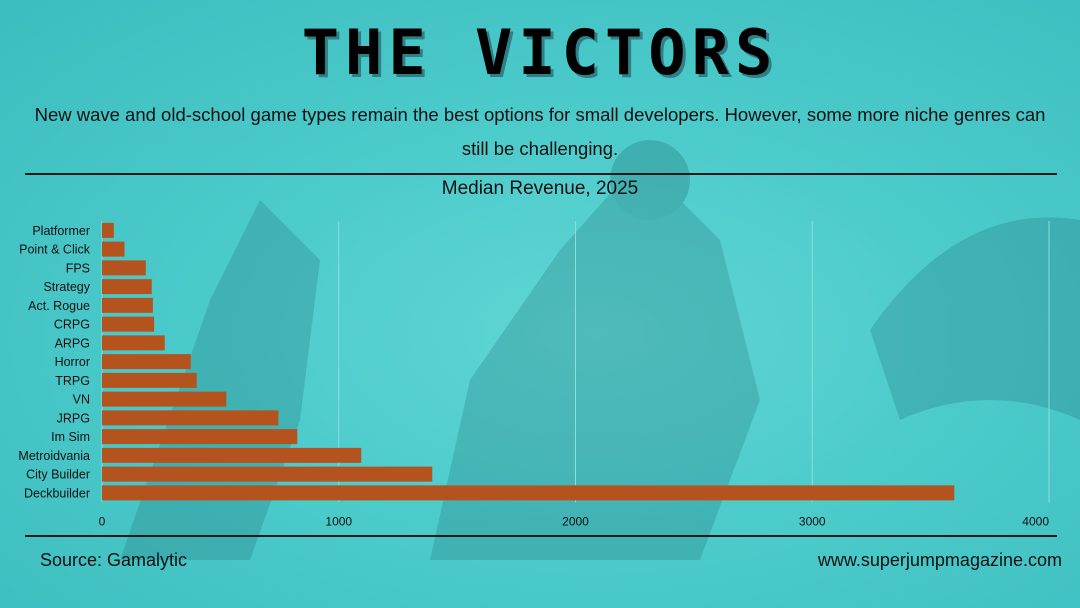 The image size is (1080, 608). I want to click on bar-metroidvania, so click(232, 455).